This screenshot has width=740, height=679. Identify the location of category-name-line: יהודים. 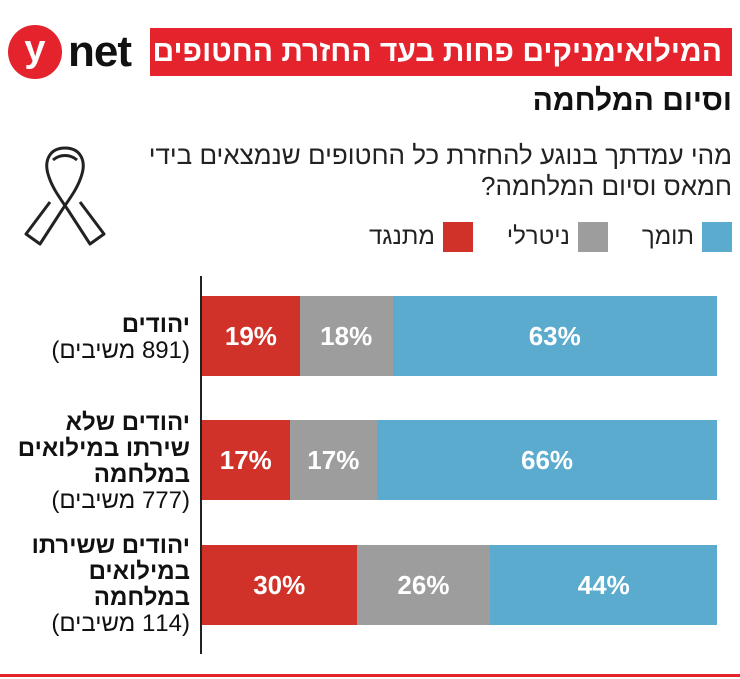
(155, 324).